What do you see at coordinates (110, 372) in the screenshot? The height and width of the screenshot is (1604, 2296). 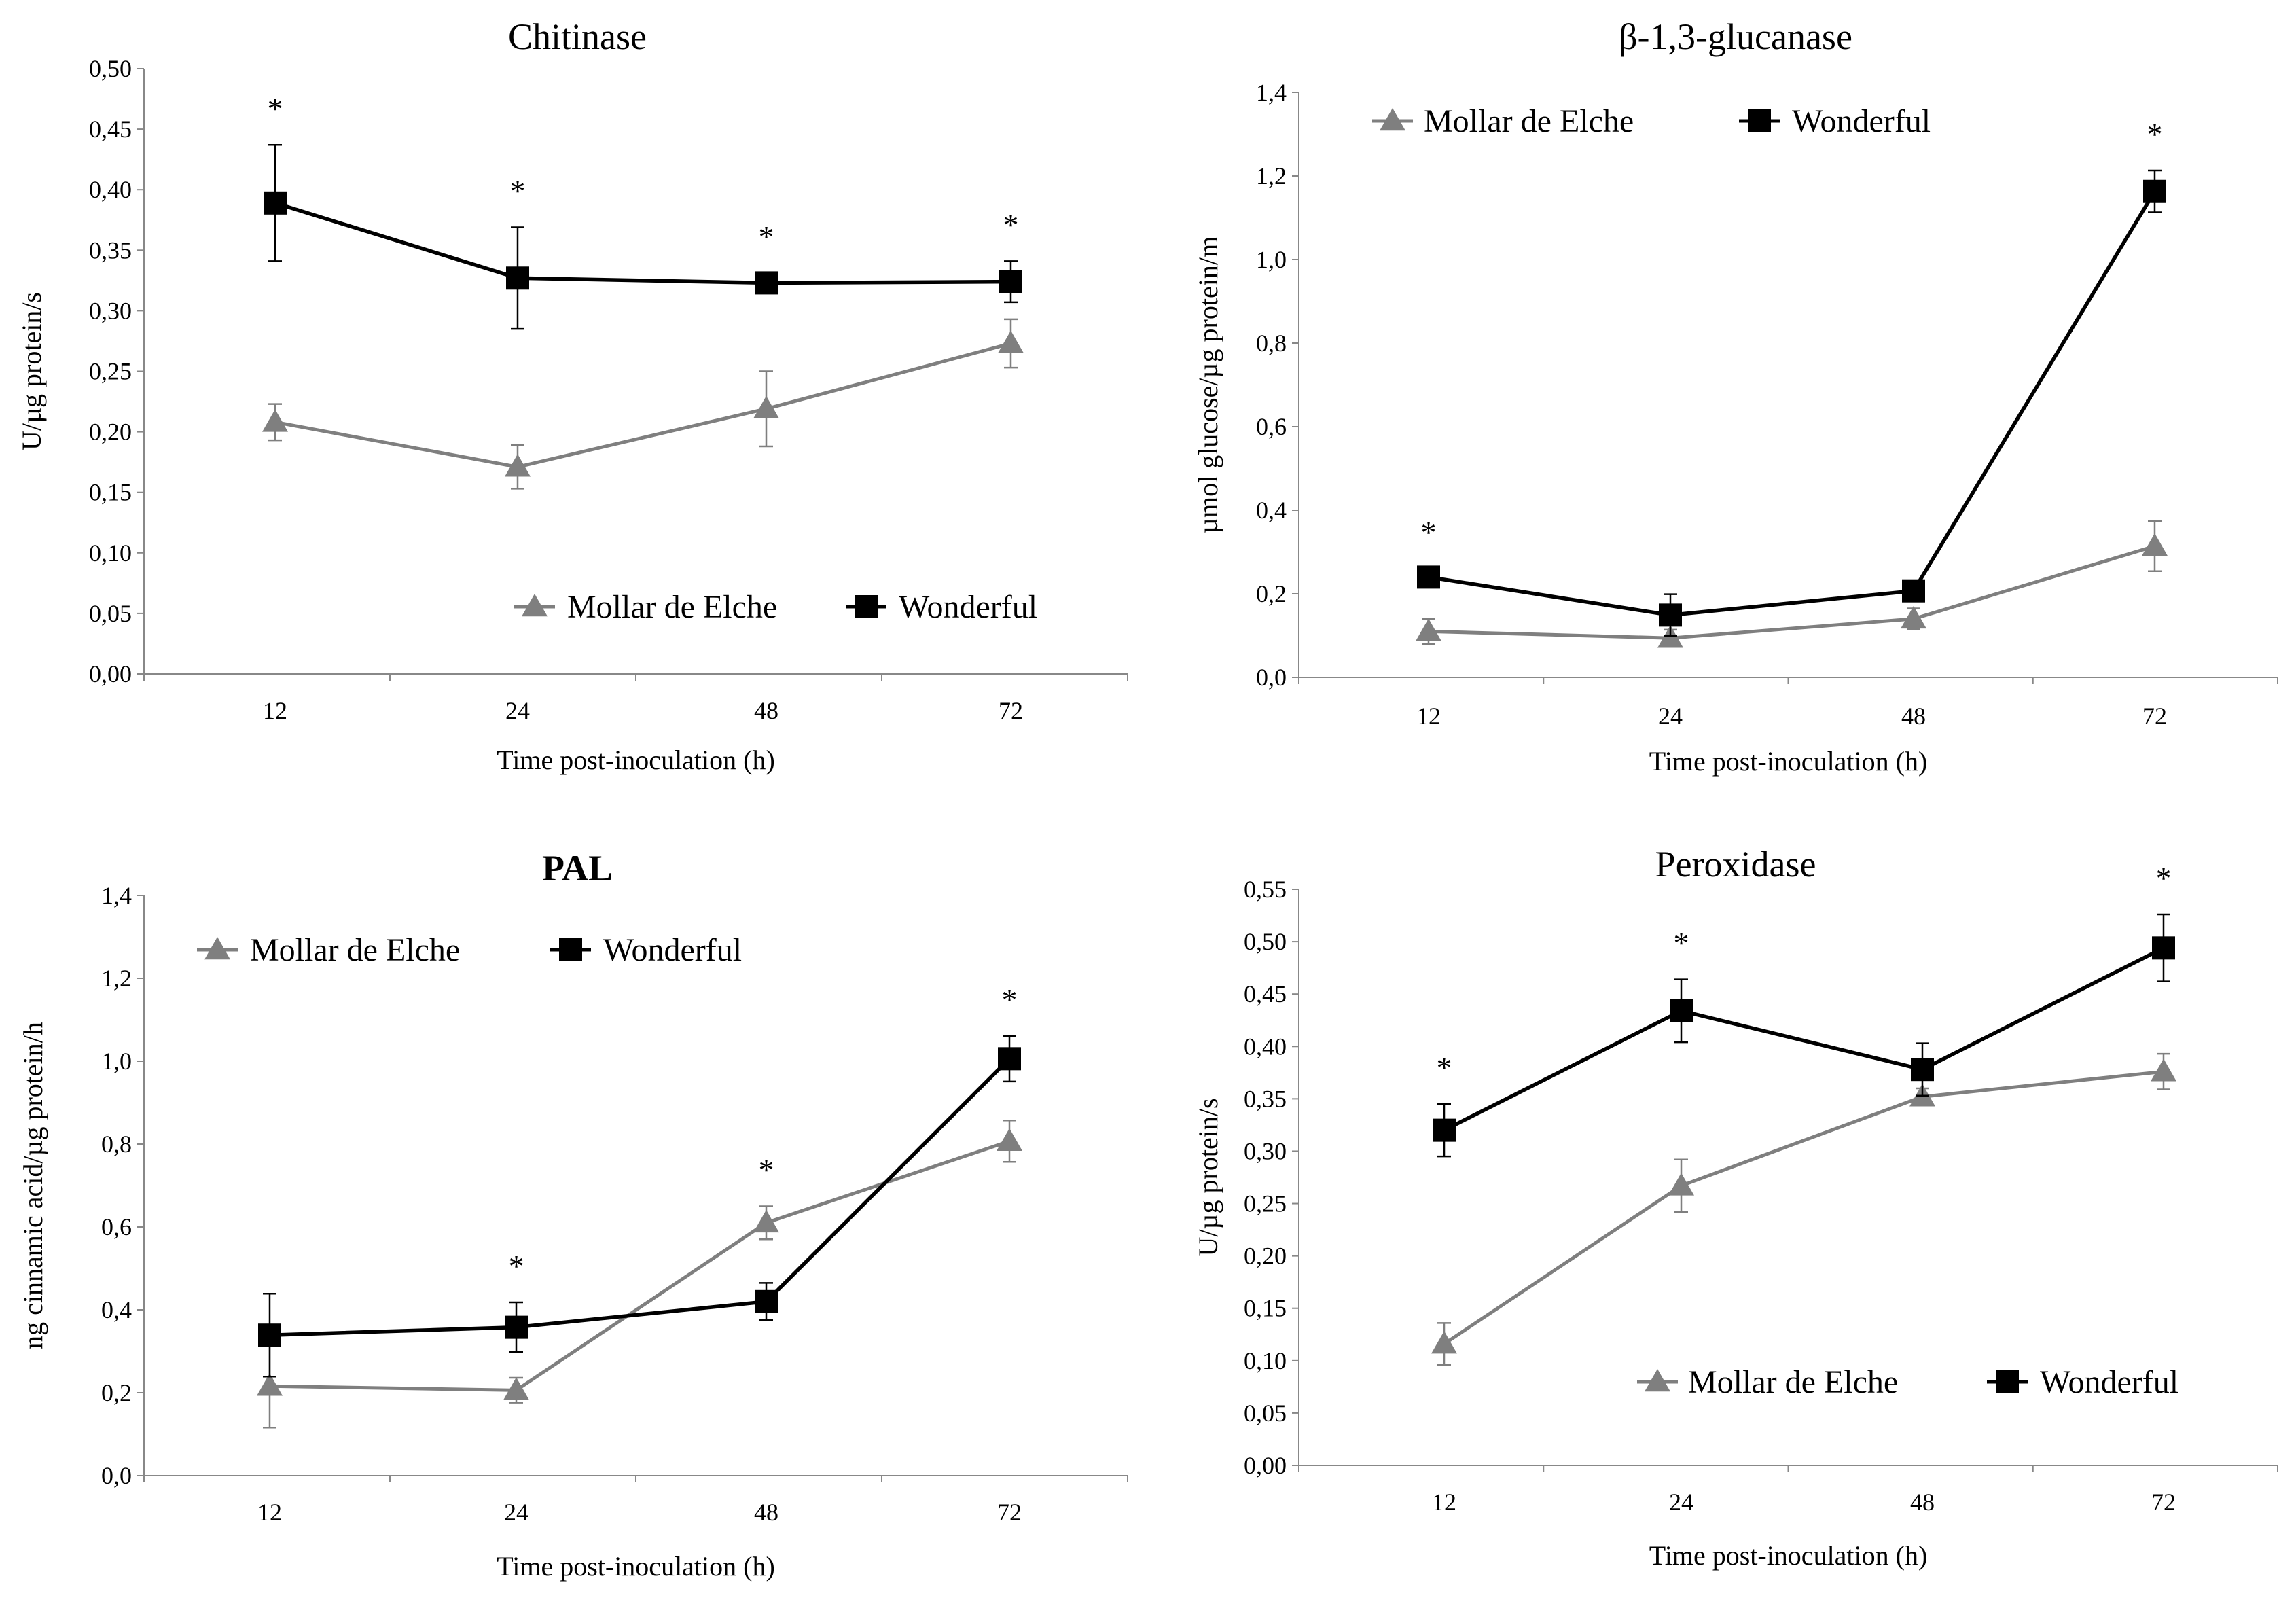 I see `y-tick-label: 0,25` at bounding box center [110, 372].